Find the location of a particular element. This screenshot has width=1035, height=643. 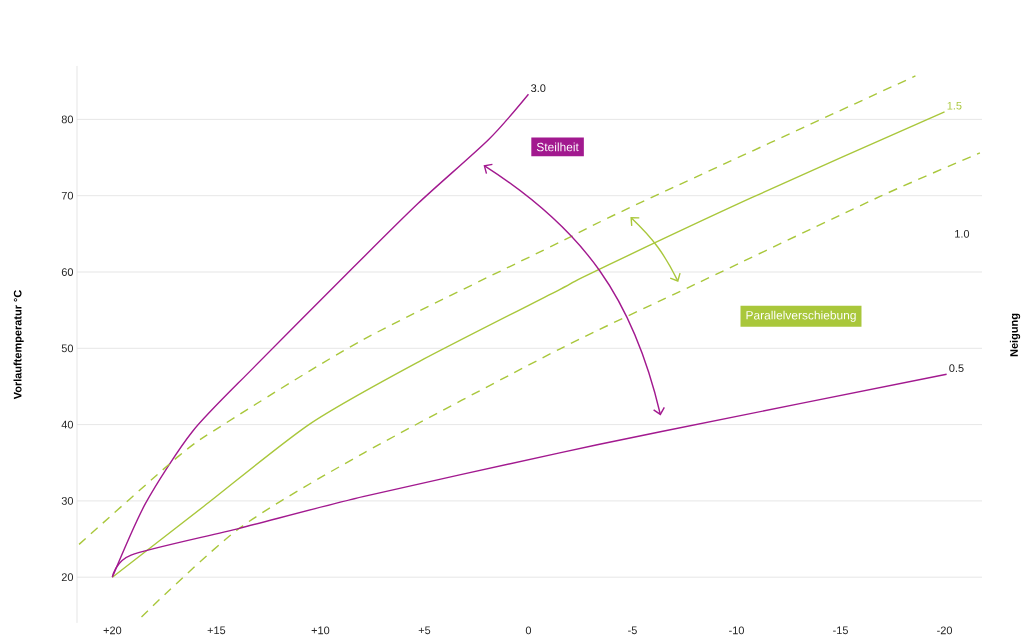

series-label: 0.5 is located at coordinates (956, 368).